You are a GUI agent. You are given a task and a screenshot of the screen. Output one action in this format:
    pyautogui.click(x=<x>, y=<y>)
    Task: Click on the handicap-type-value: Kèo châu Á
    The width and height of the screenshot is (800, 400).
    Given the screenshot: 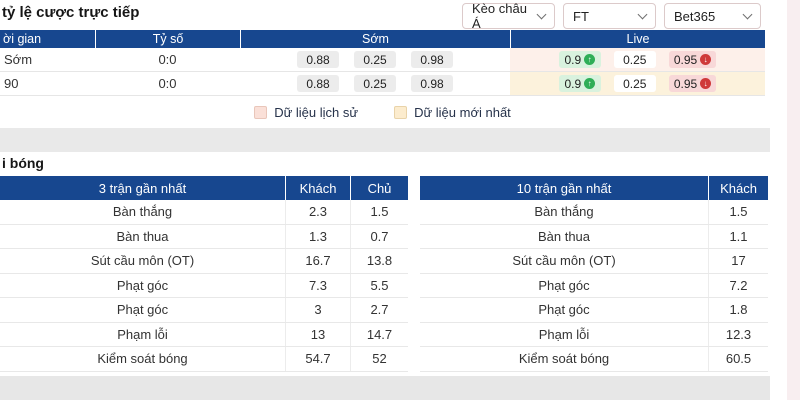 What is the action you would take?
    pyautogui.click(x=499, y=16)
    